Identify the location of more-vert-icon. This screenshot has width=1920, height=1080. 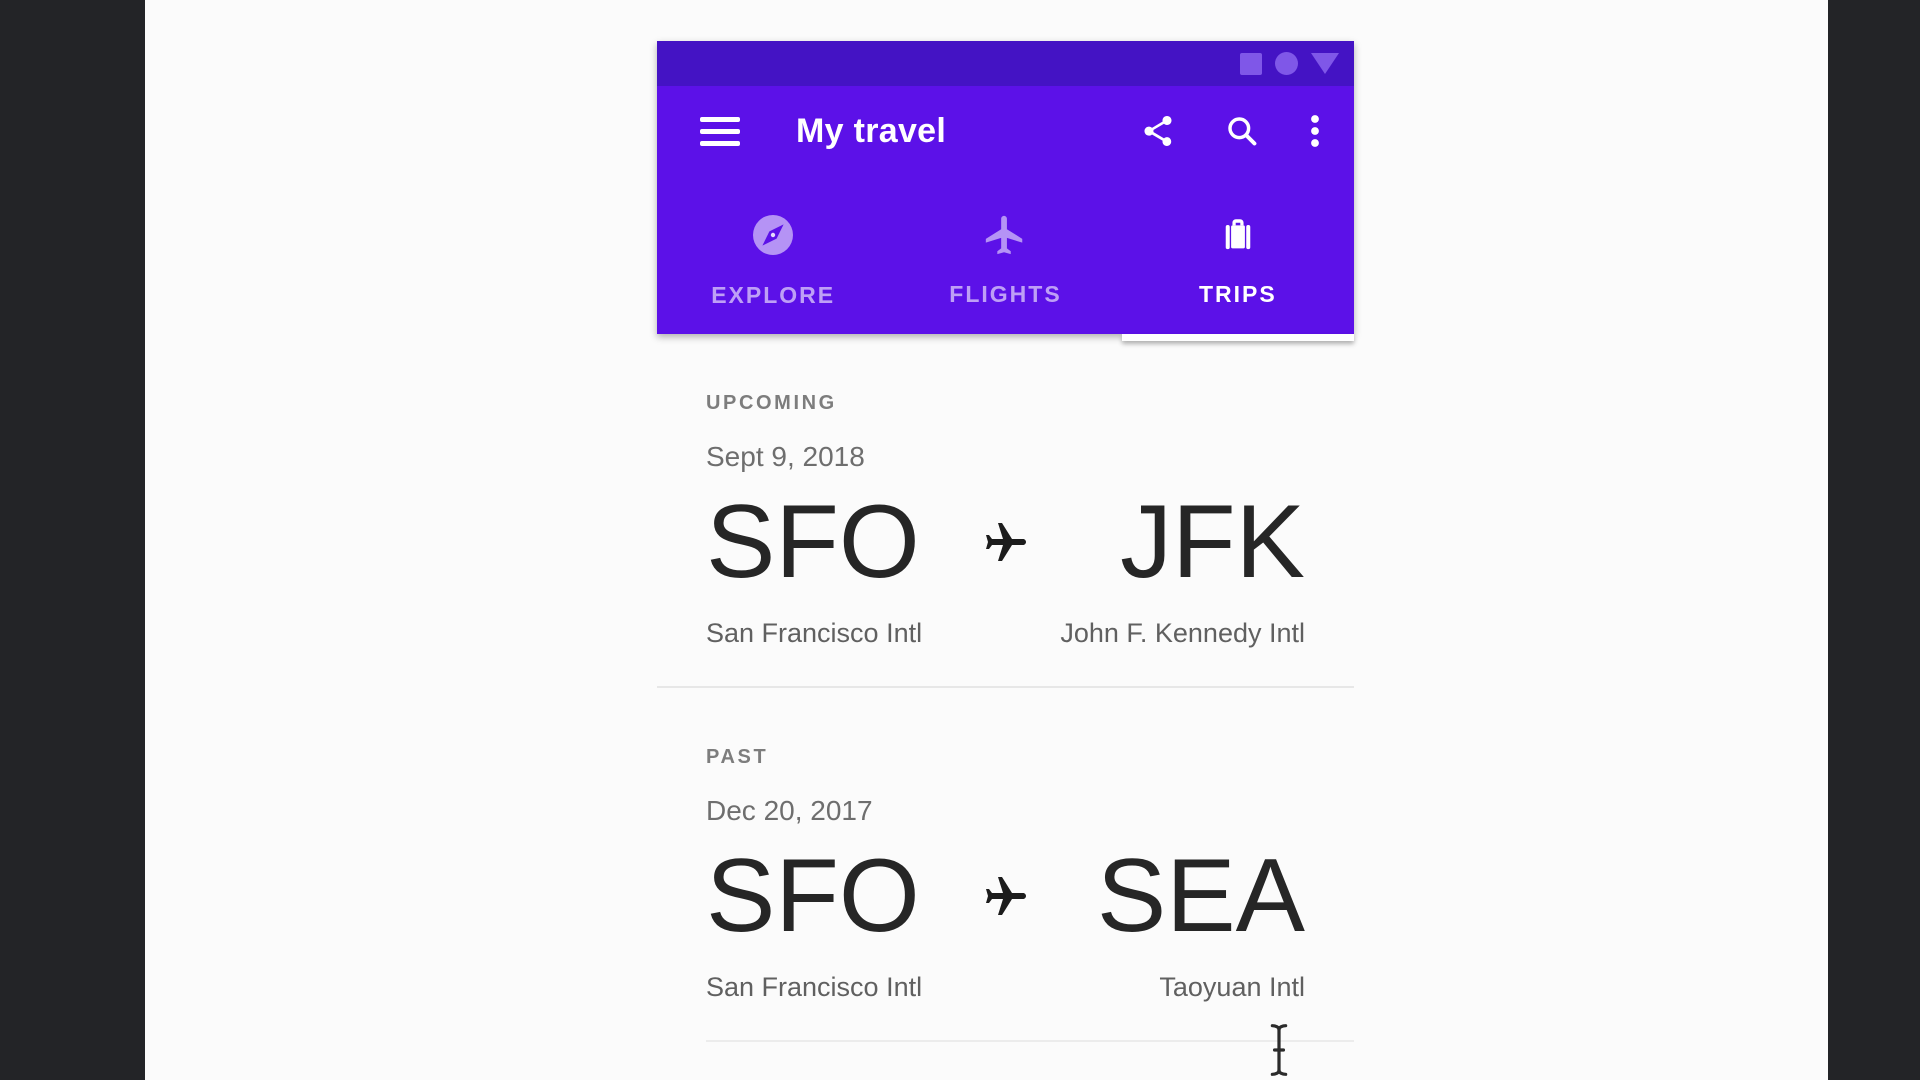
(1315, 131).